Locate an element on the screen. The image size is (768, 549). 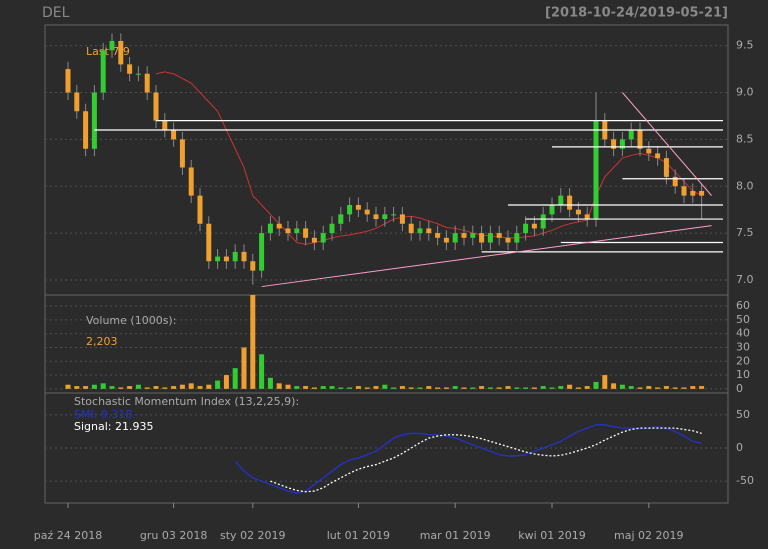
x-tick-label: mar 01 2019 is located at coordinates (455, 535).